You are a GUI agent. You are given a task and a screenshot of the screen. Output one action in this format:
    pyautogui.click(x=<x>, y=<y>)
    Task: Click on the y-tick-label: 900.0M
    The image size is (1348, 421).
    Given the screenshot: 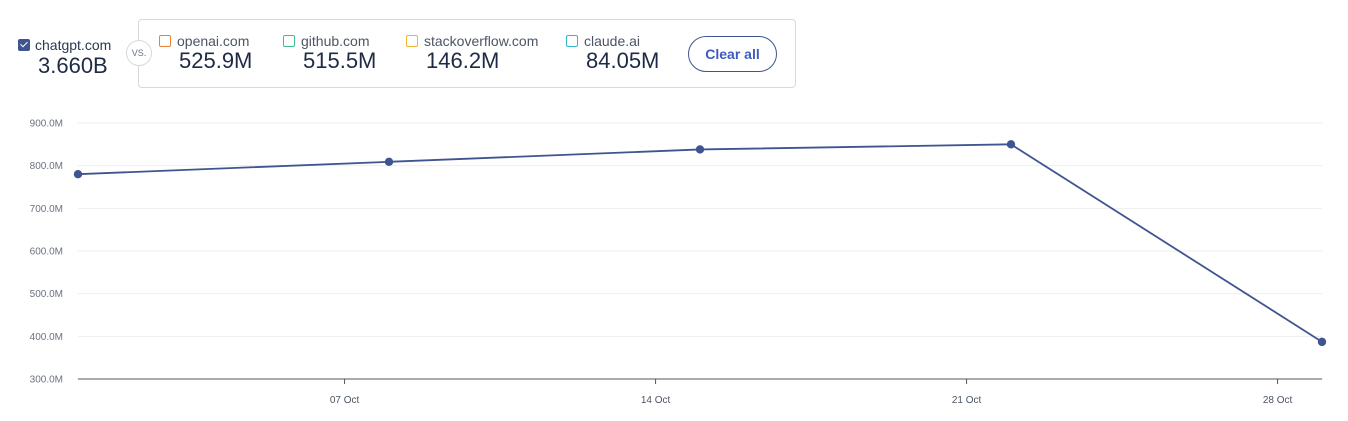 What is the action you would take?
    pyautogui.click(x=46, y=124)
    